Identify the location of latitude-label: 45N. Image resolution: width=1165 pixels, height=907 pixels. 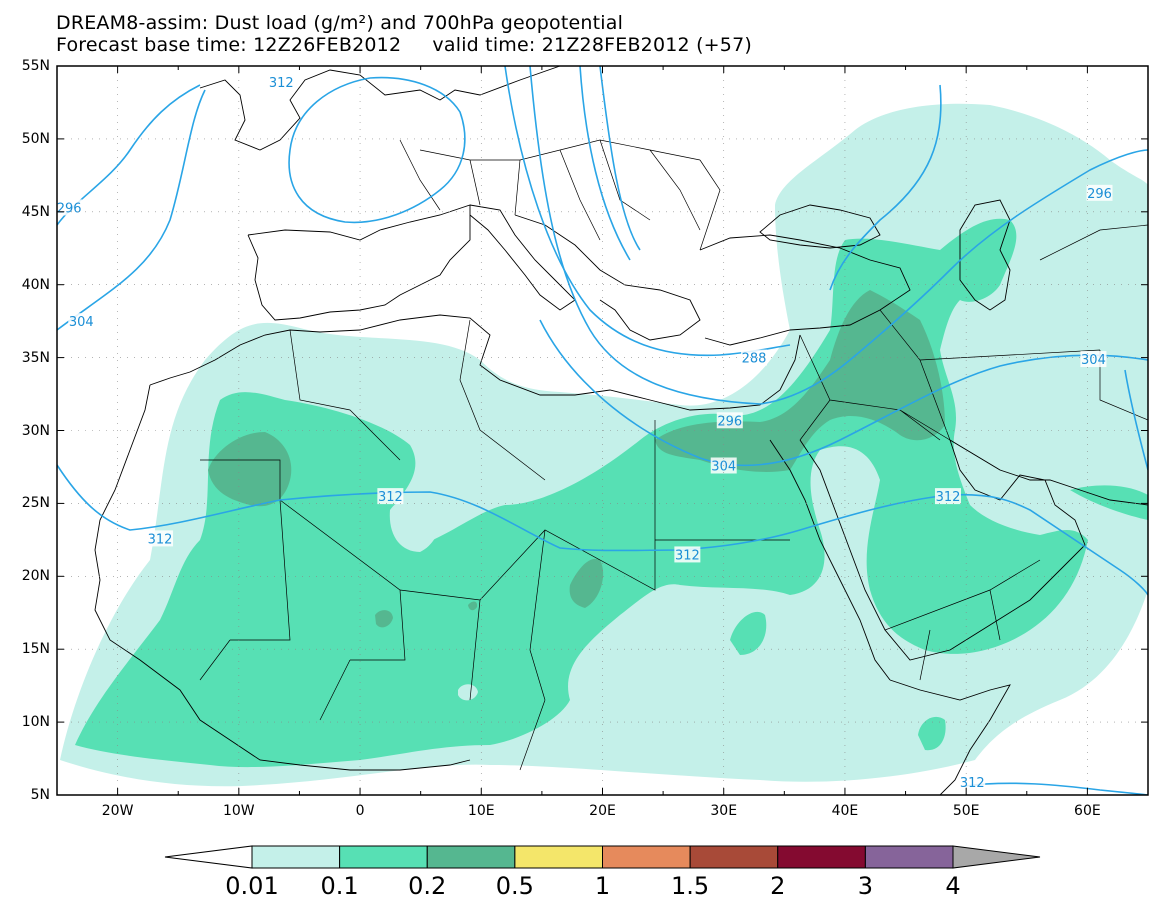
(35, 211).